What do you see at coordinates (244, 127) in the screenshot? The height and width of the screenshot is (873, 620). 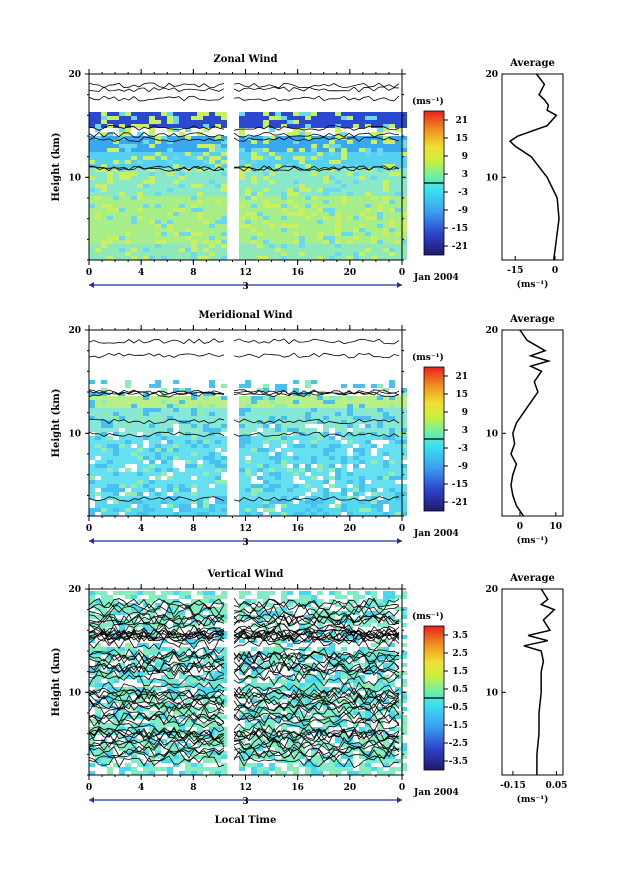 I see `contour-line` at bounding box center [244, 127].